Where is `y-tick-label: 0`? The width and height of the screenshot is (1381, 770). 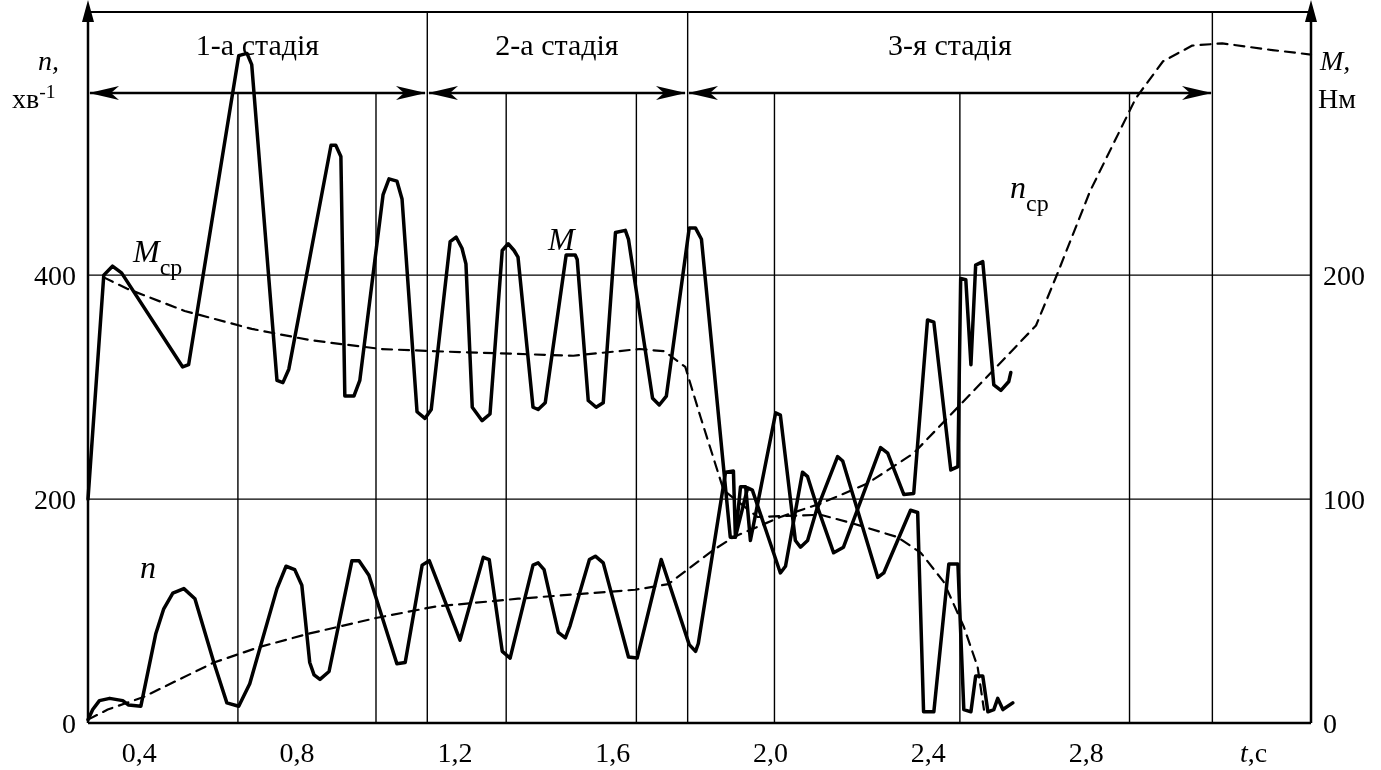 y-tick-label: 0 is located at coordinates (69, 723).